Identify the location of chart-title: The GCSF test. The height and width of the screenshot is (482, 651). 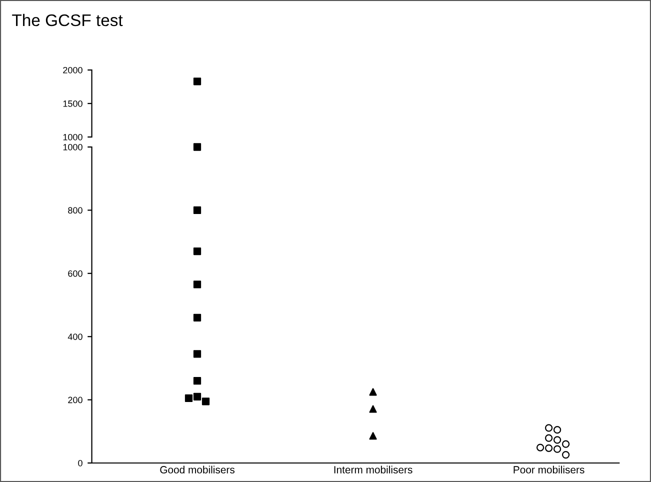
(67, 20).